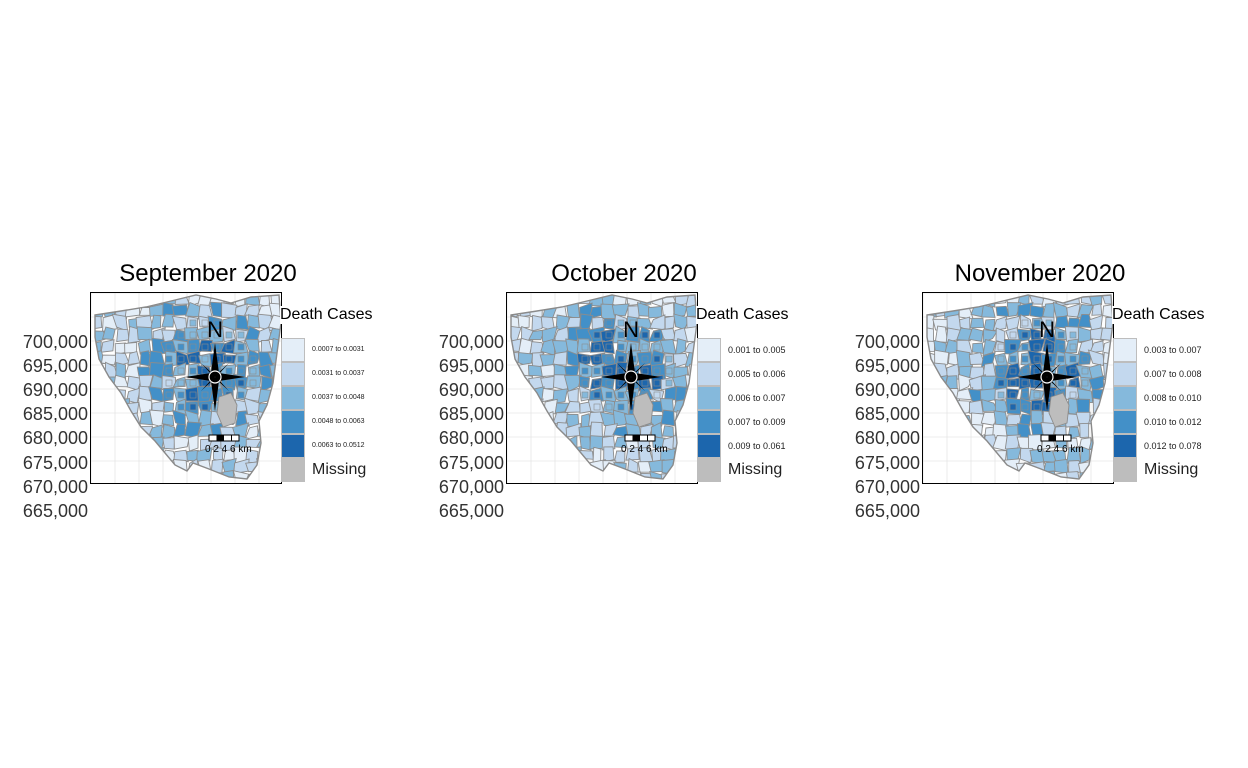 The image size is (1248, 768). What do you see at coordinates (887, 366) in the screenshot?
I see `y-tick-label: 695,000` at bounding box center [887, 366].